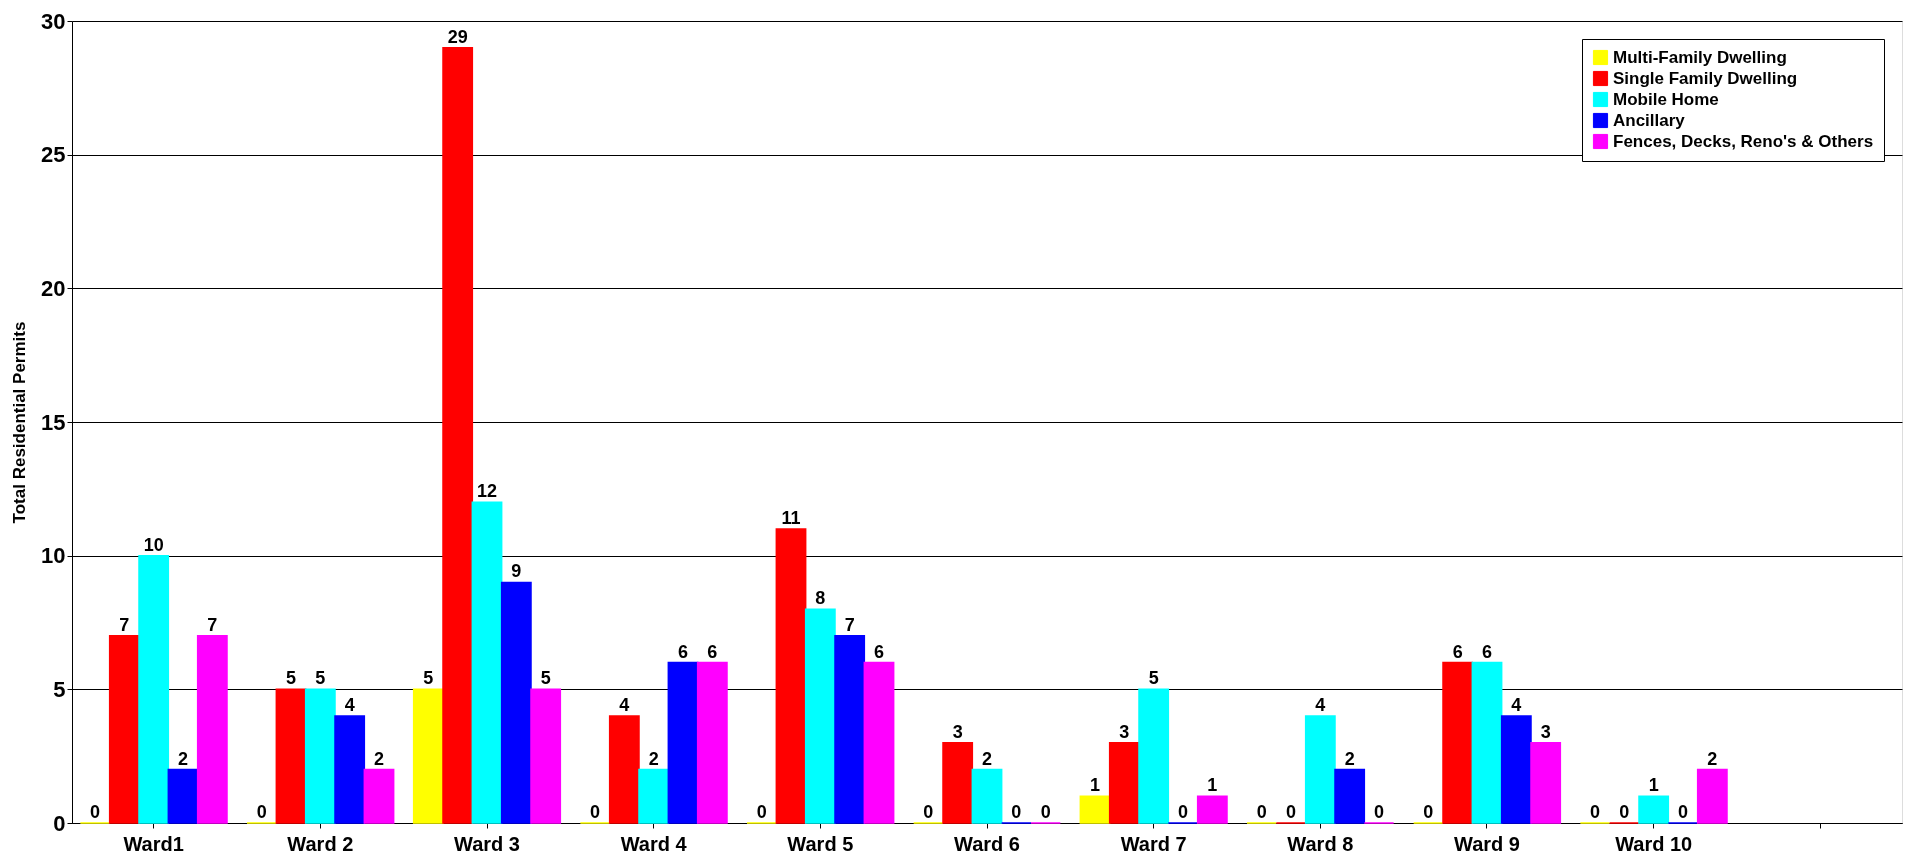  What do you see at coordinates (1705, 78) in the screenshot?
I see `legend-label: Single Family Dwelling` at bounding box center [1705, 78].